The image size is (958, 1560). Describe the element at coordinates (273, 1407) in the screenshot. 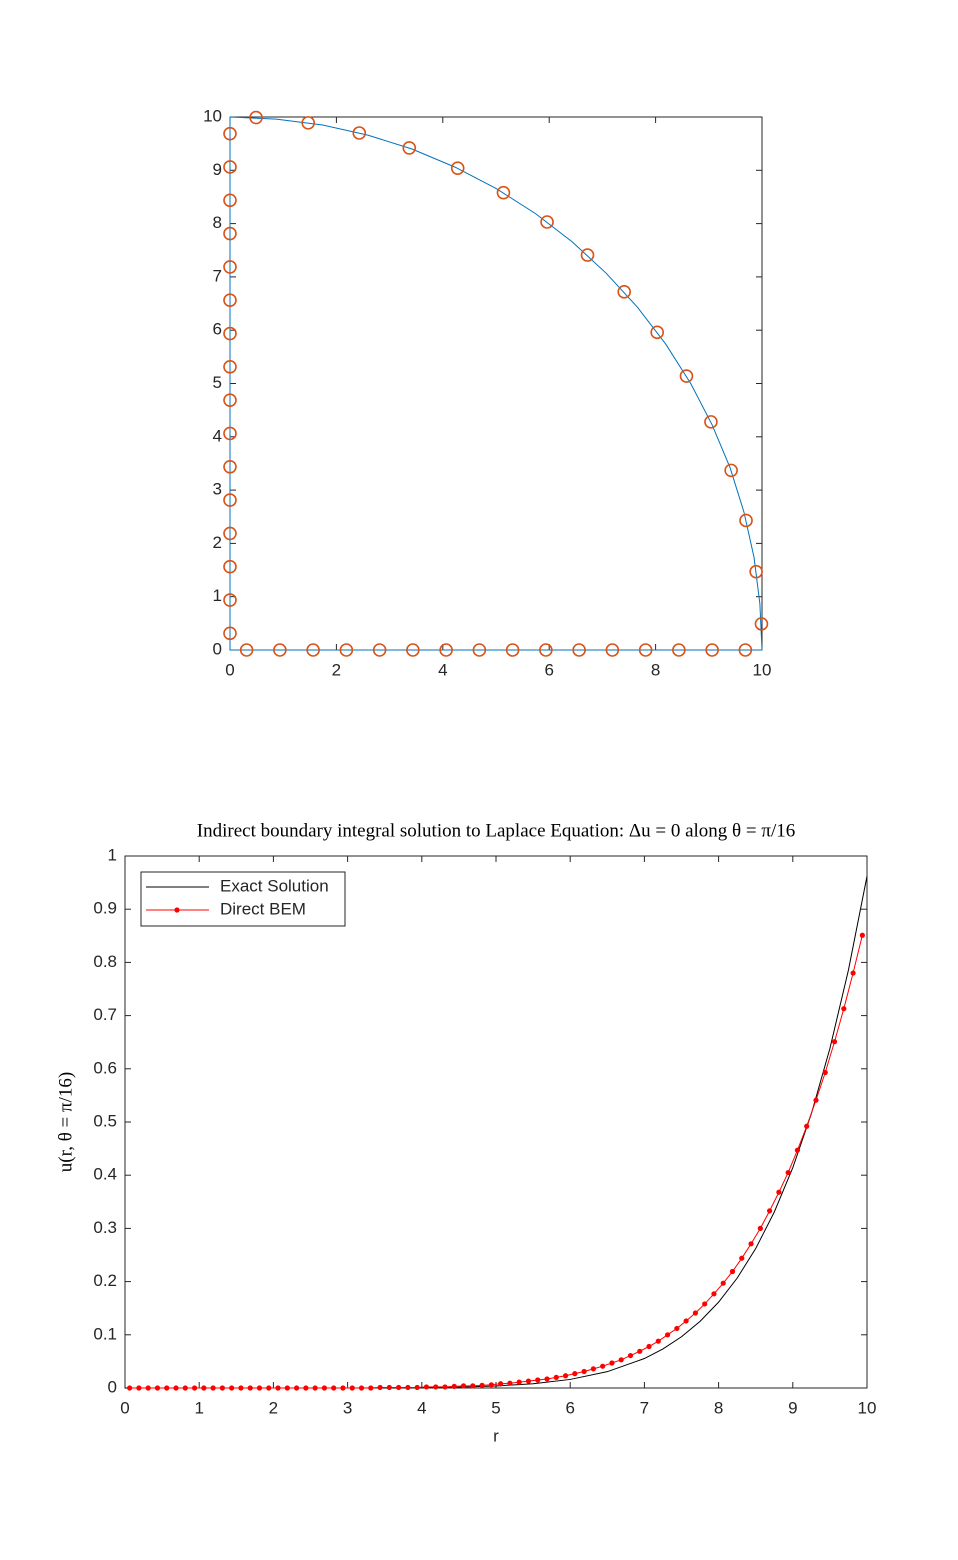

I see `x-tick-label: 2` at that location.